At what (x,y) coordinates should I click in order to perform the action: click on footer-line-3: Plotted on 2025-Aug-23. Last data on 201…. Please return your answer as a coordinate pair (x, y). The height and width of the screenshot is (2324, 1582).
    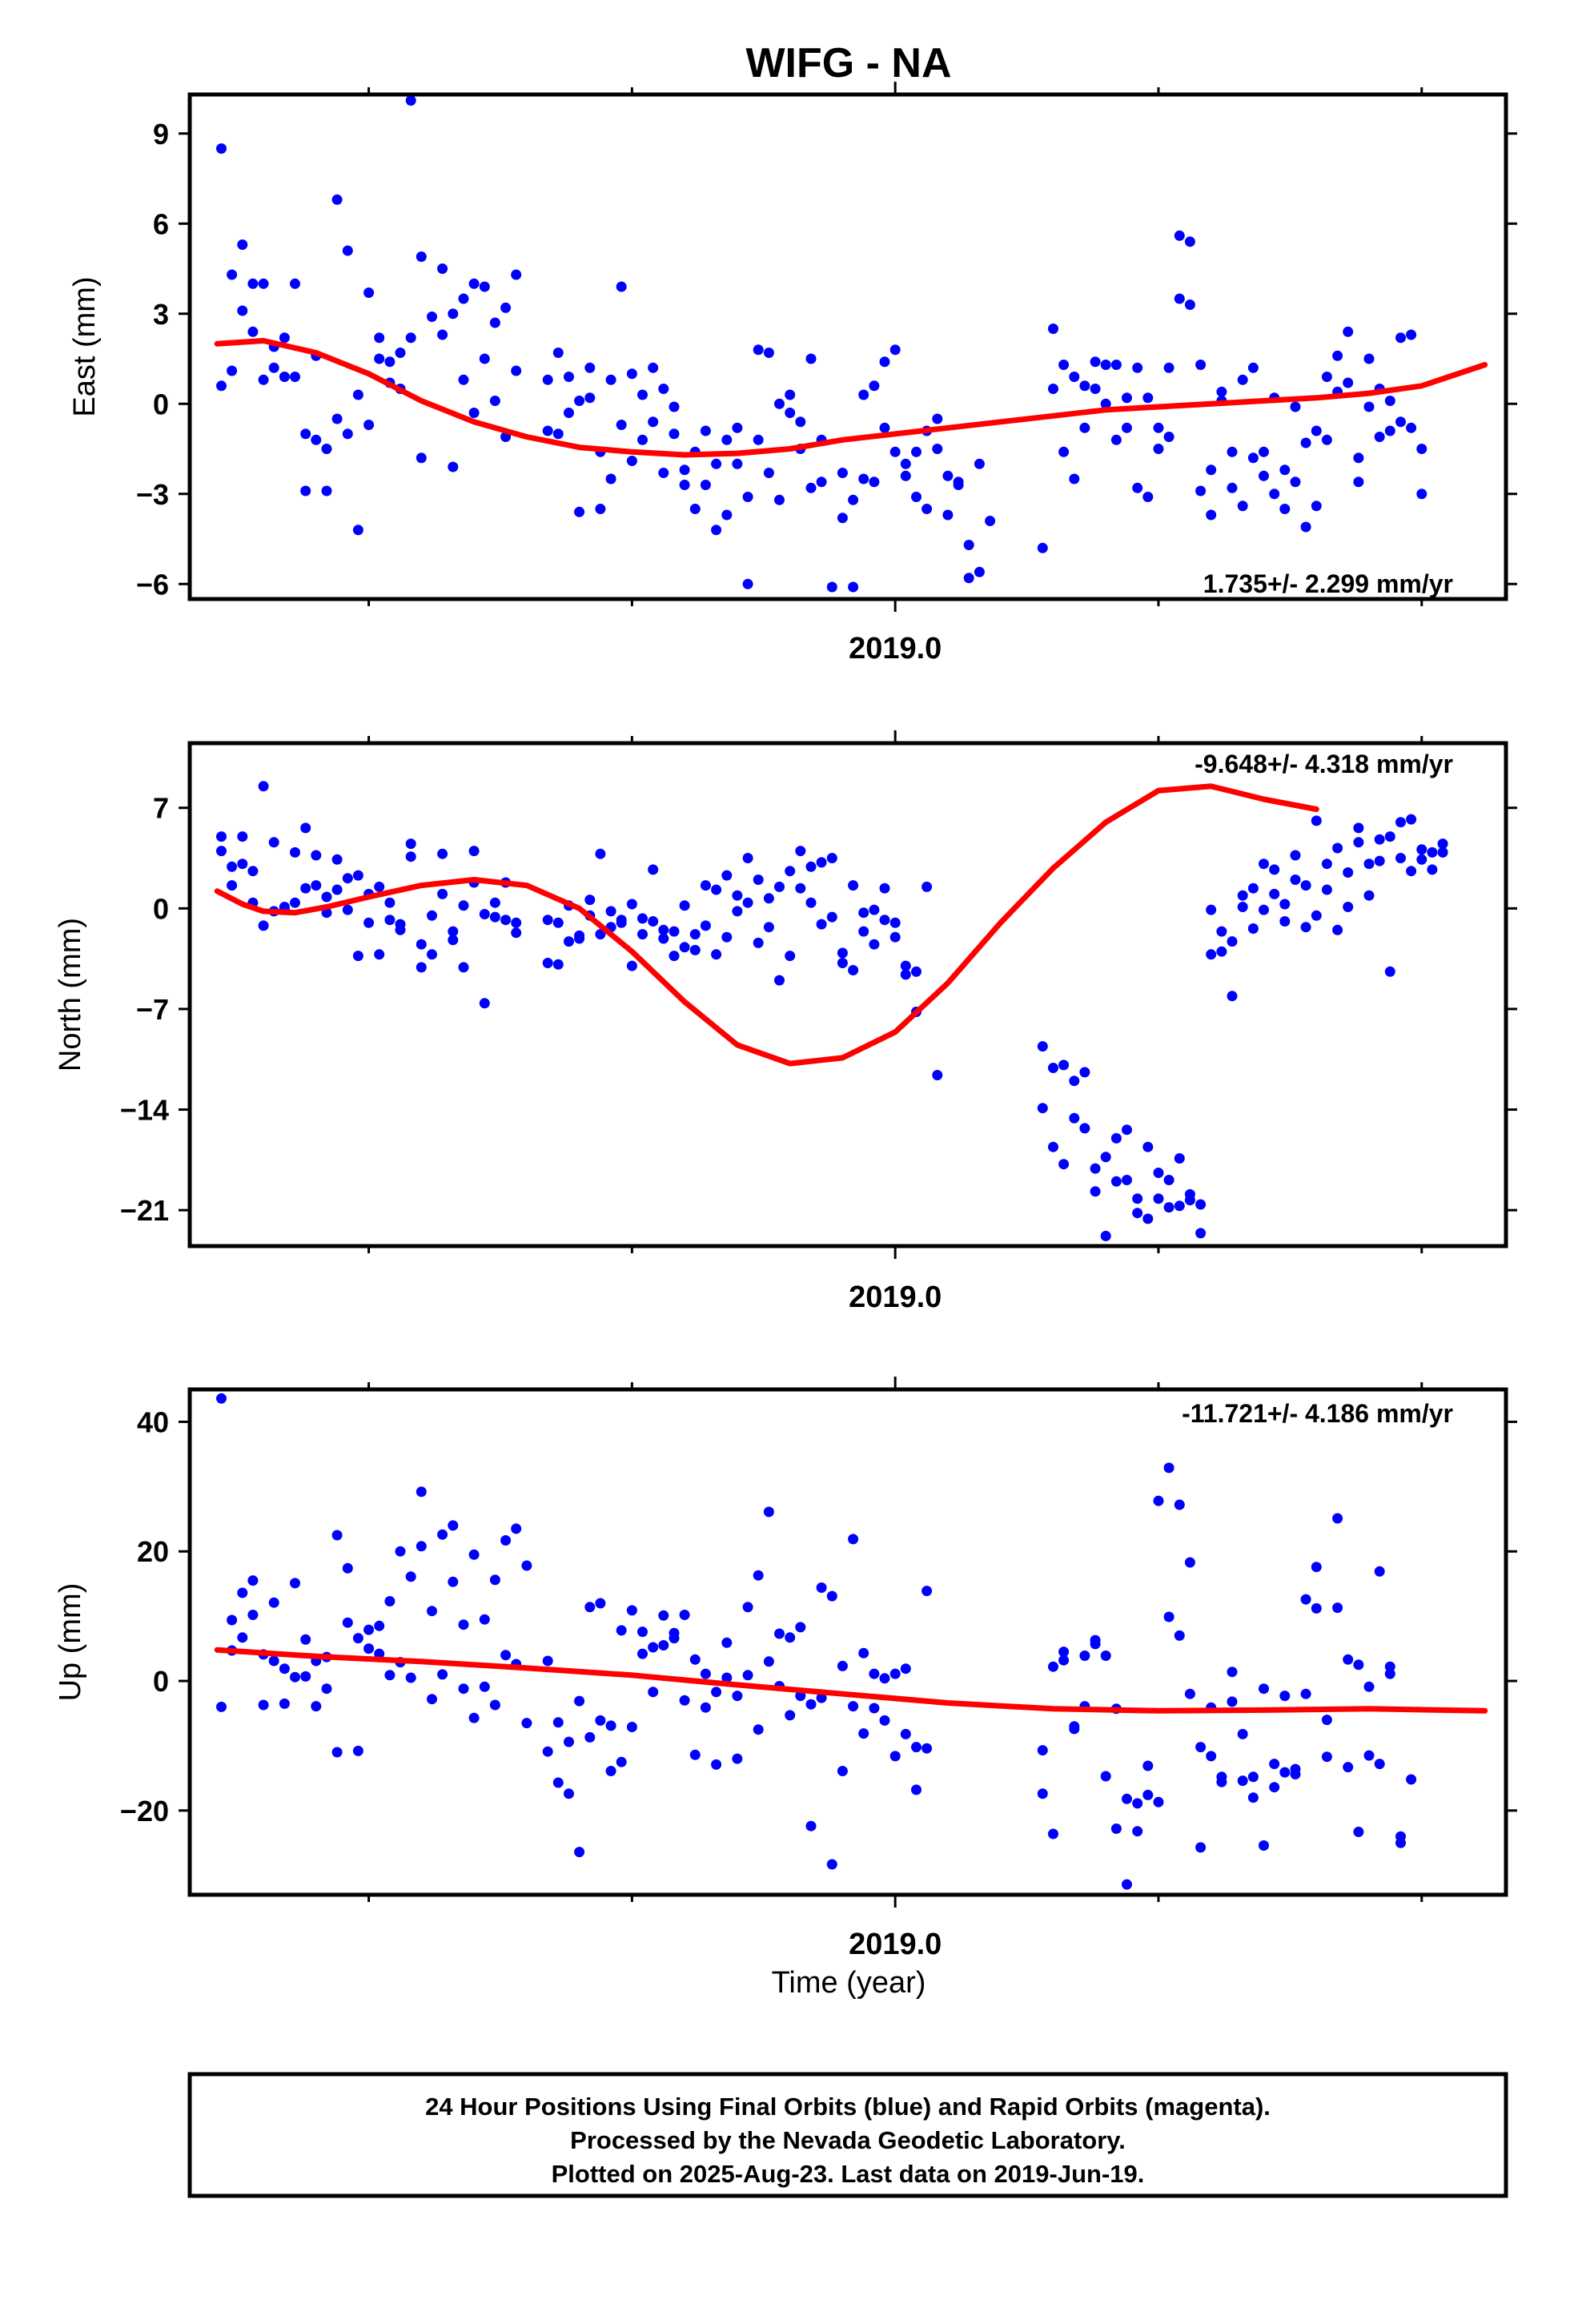
    Looking at the image, I should click on (848, 2174).